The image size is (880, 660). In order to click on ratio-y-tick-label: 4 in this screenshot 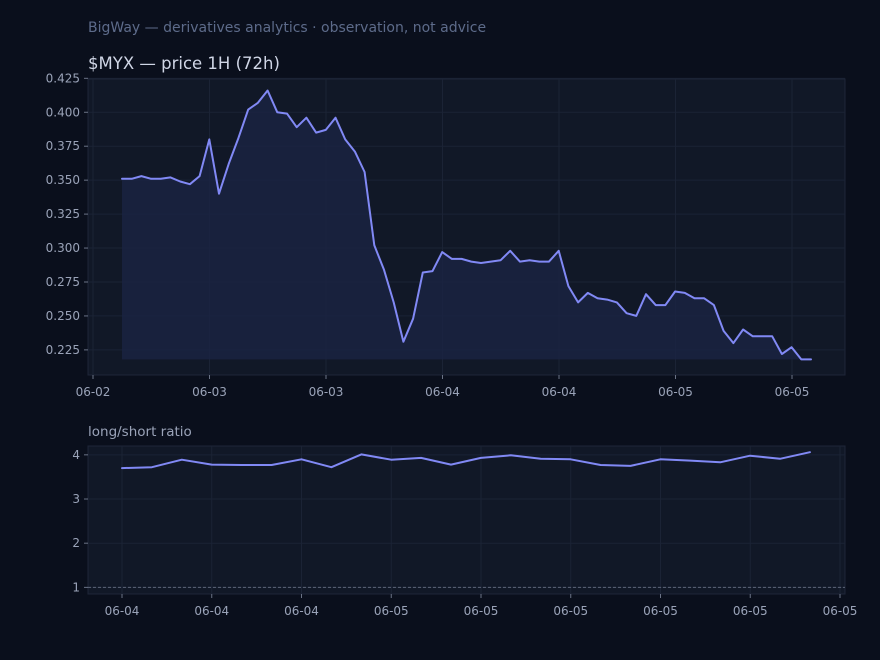, I will do `click(76, 455)`.